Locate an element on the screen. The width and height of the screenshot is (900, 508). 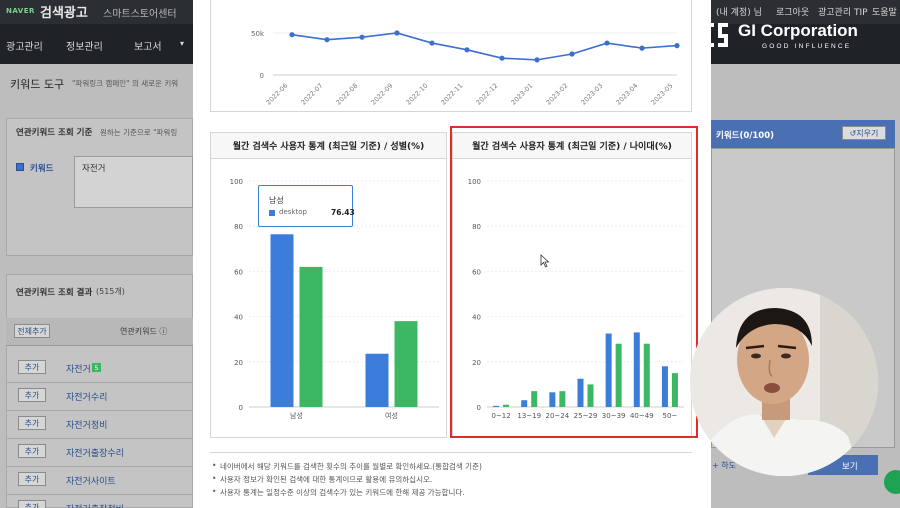
x-tick-label: 25~29 is located at coordinates (586, 416).